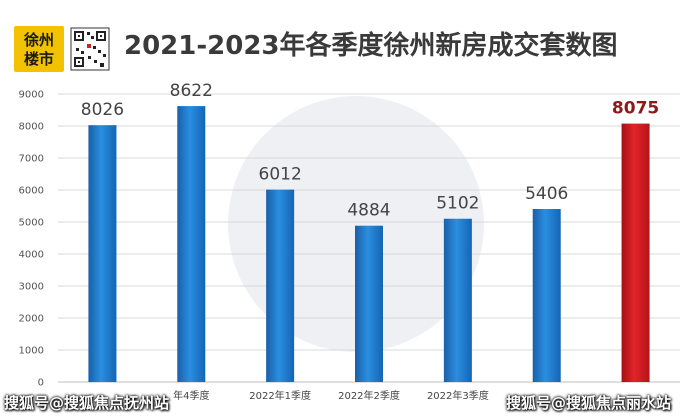 The image size is (693, 420). I want to click on y-tick-label: 0, so click(41, 383).